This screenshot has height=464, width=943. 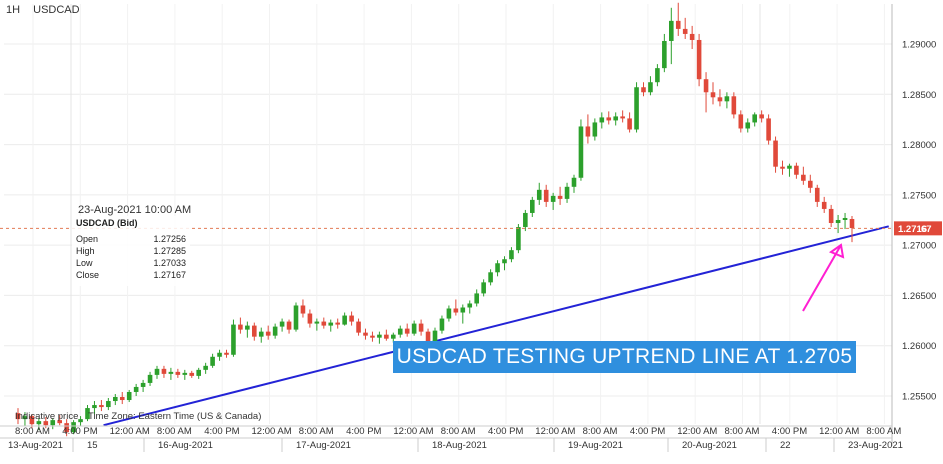 I want to click on timezone-note: Time Zone: Eastern Time (US & Canada), so click(x=175, y=416).